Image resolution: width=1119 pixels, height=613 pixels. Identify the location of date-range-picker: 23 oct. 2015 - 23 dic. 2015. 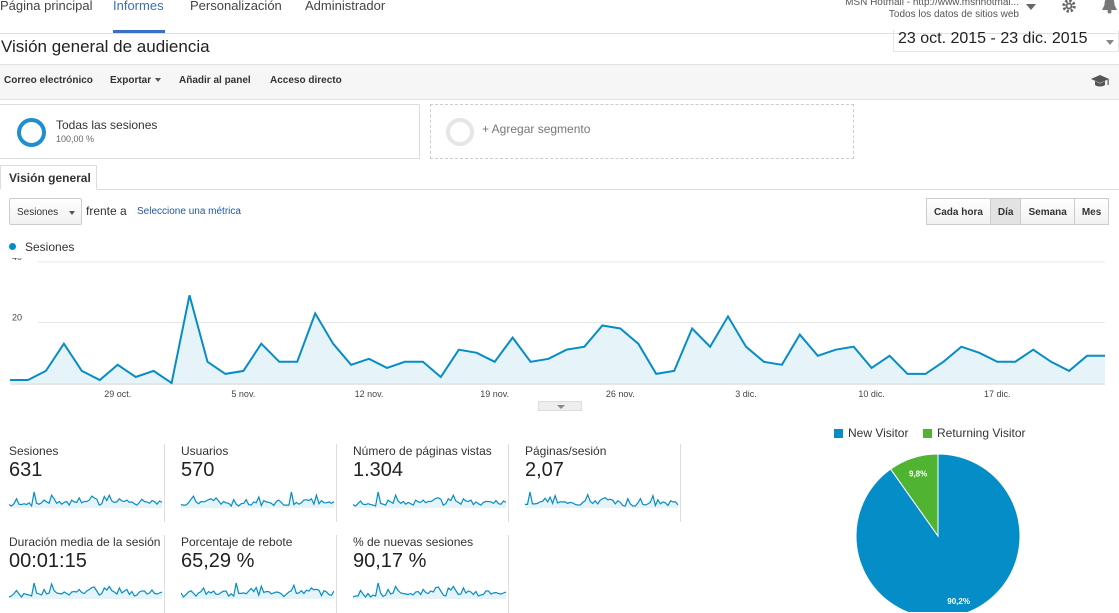
(1006, 41).